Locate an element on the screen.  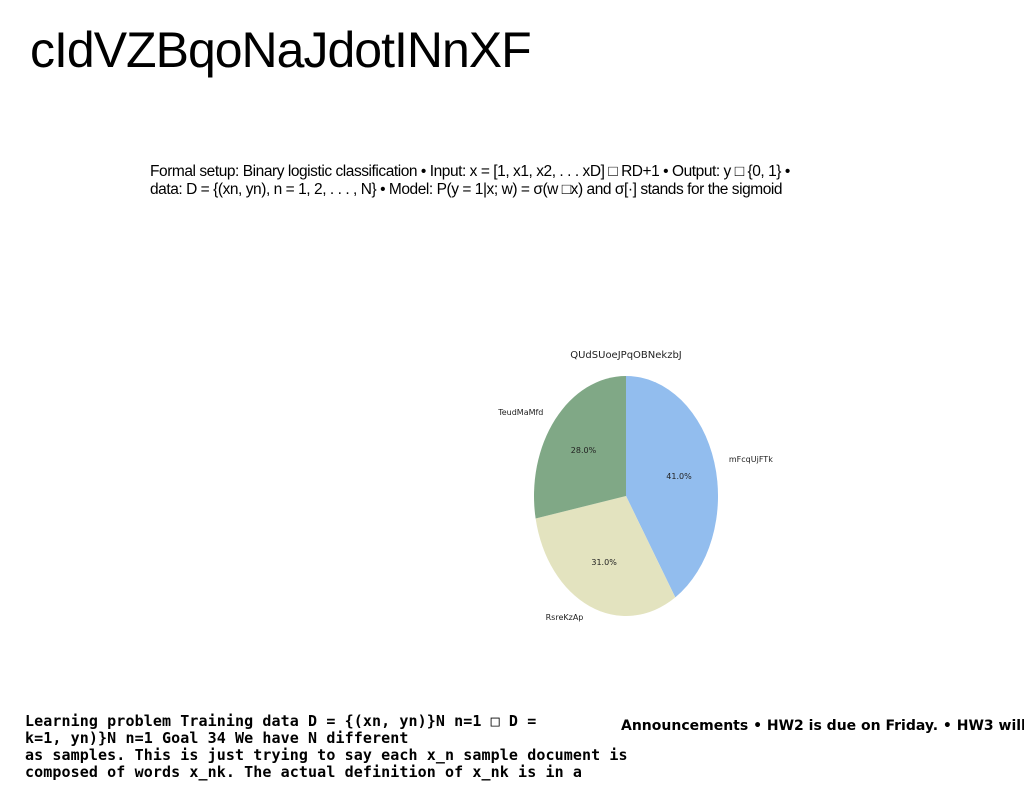
chart-title: QUdSUoeJPqOBNekzbJ is located at coordinates (626, 355).